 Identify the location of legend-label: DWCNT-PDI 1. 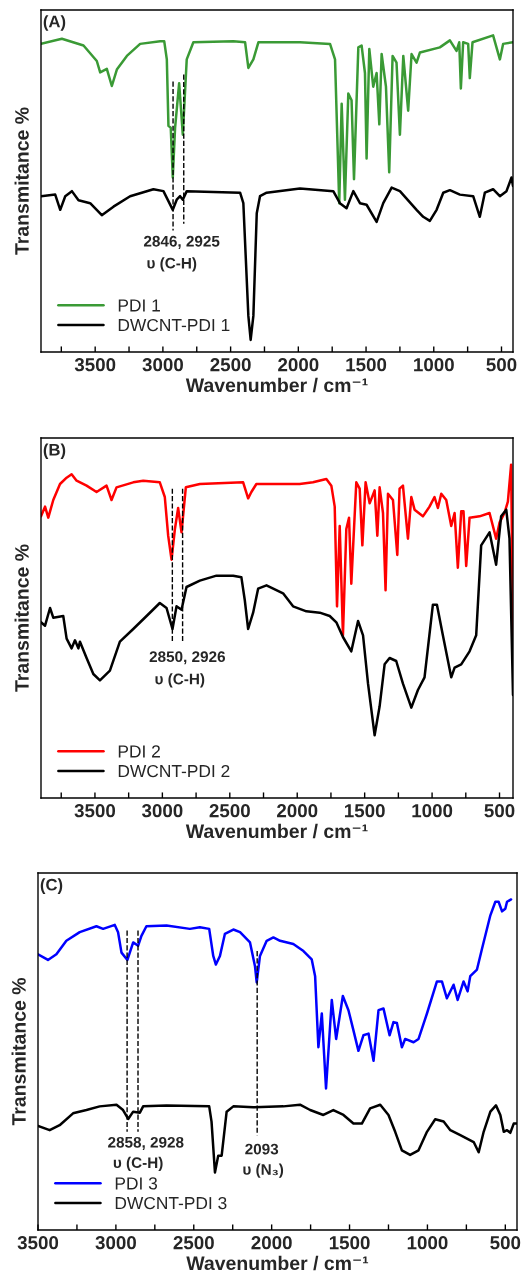
(174, 325).